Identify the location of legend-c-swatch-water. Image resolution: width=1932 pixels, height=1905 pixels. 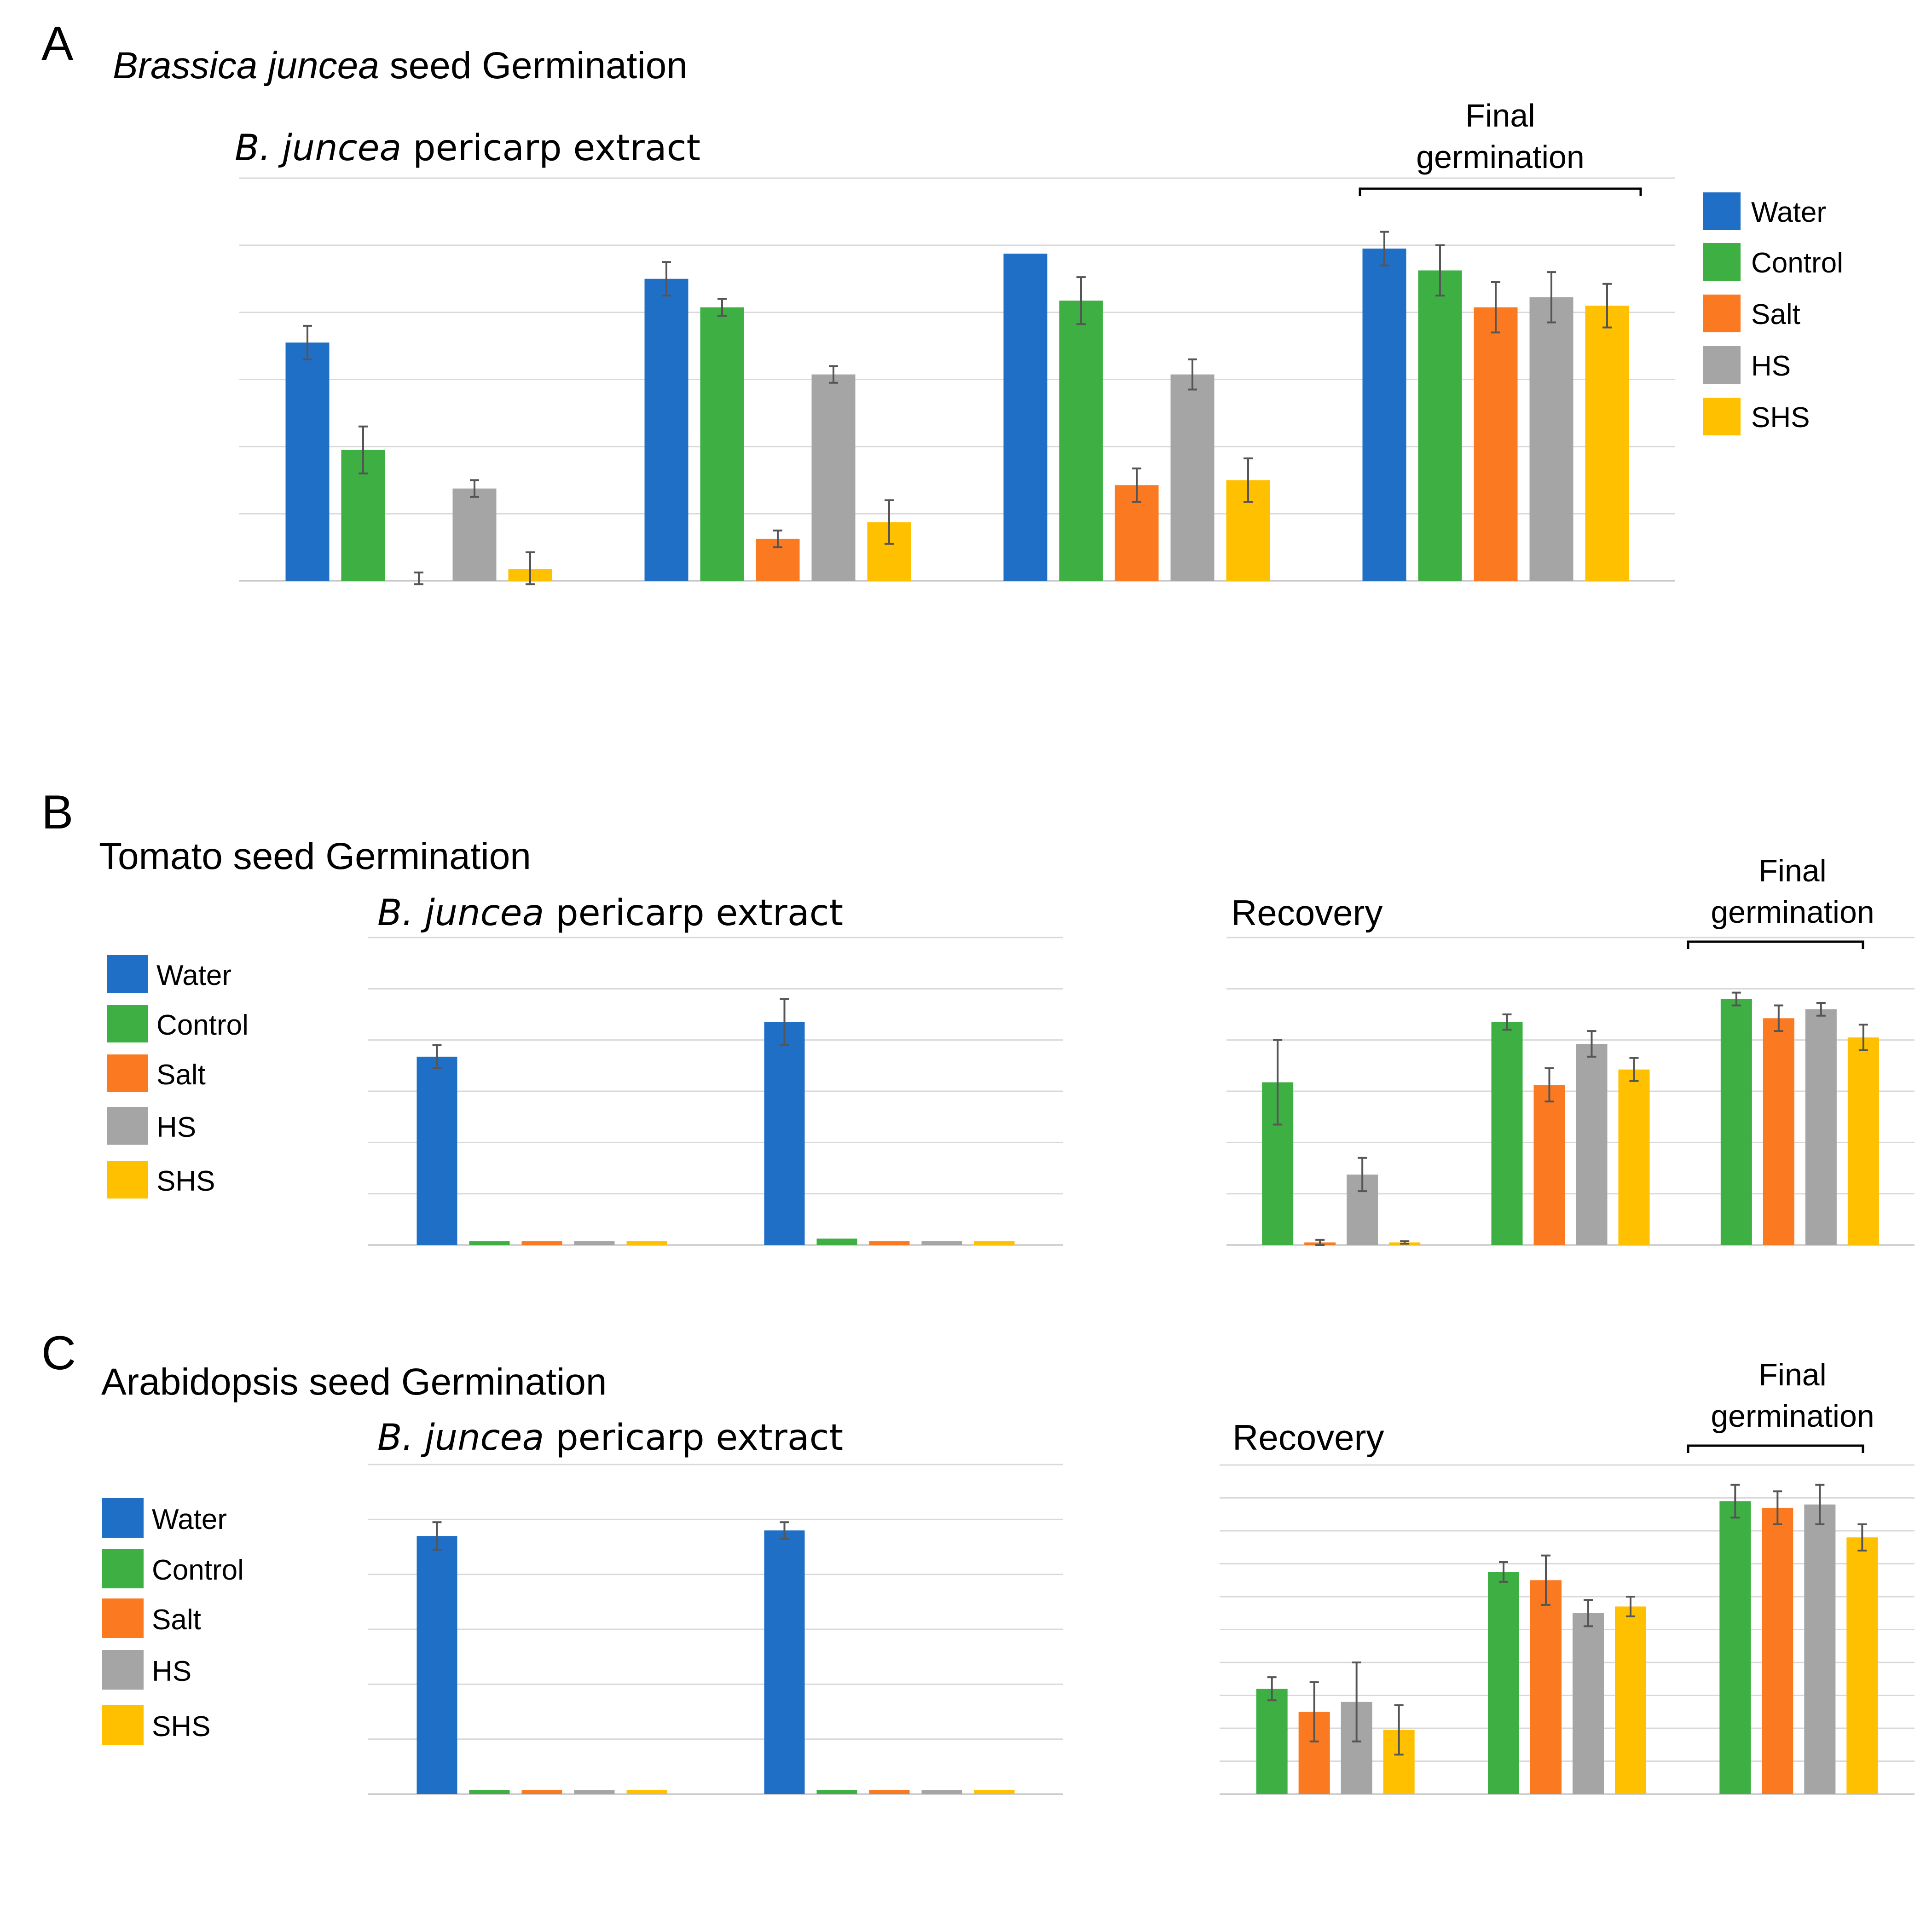
(123, 1518).